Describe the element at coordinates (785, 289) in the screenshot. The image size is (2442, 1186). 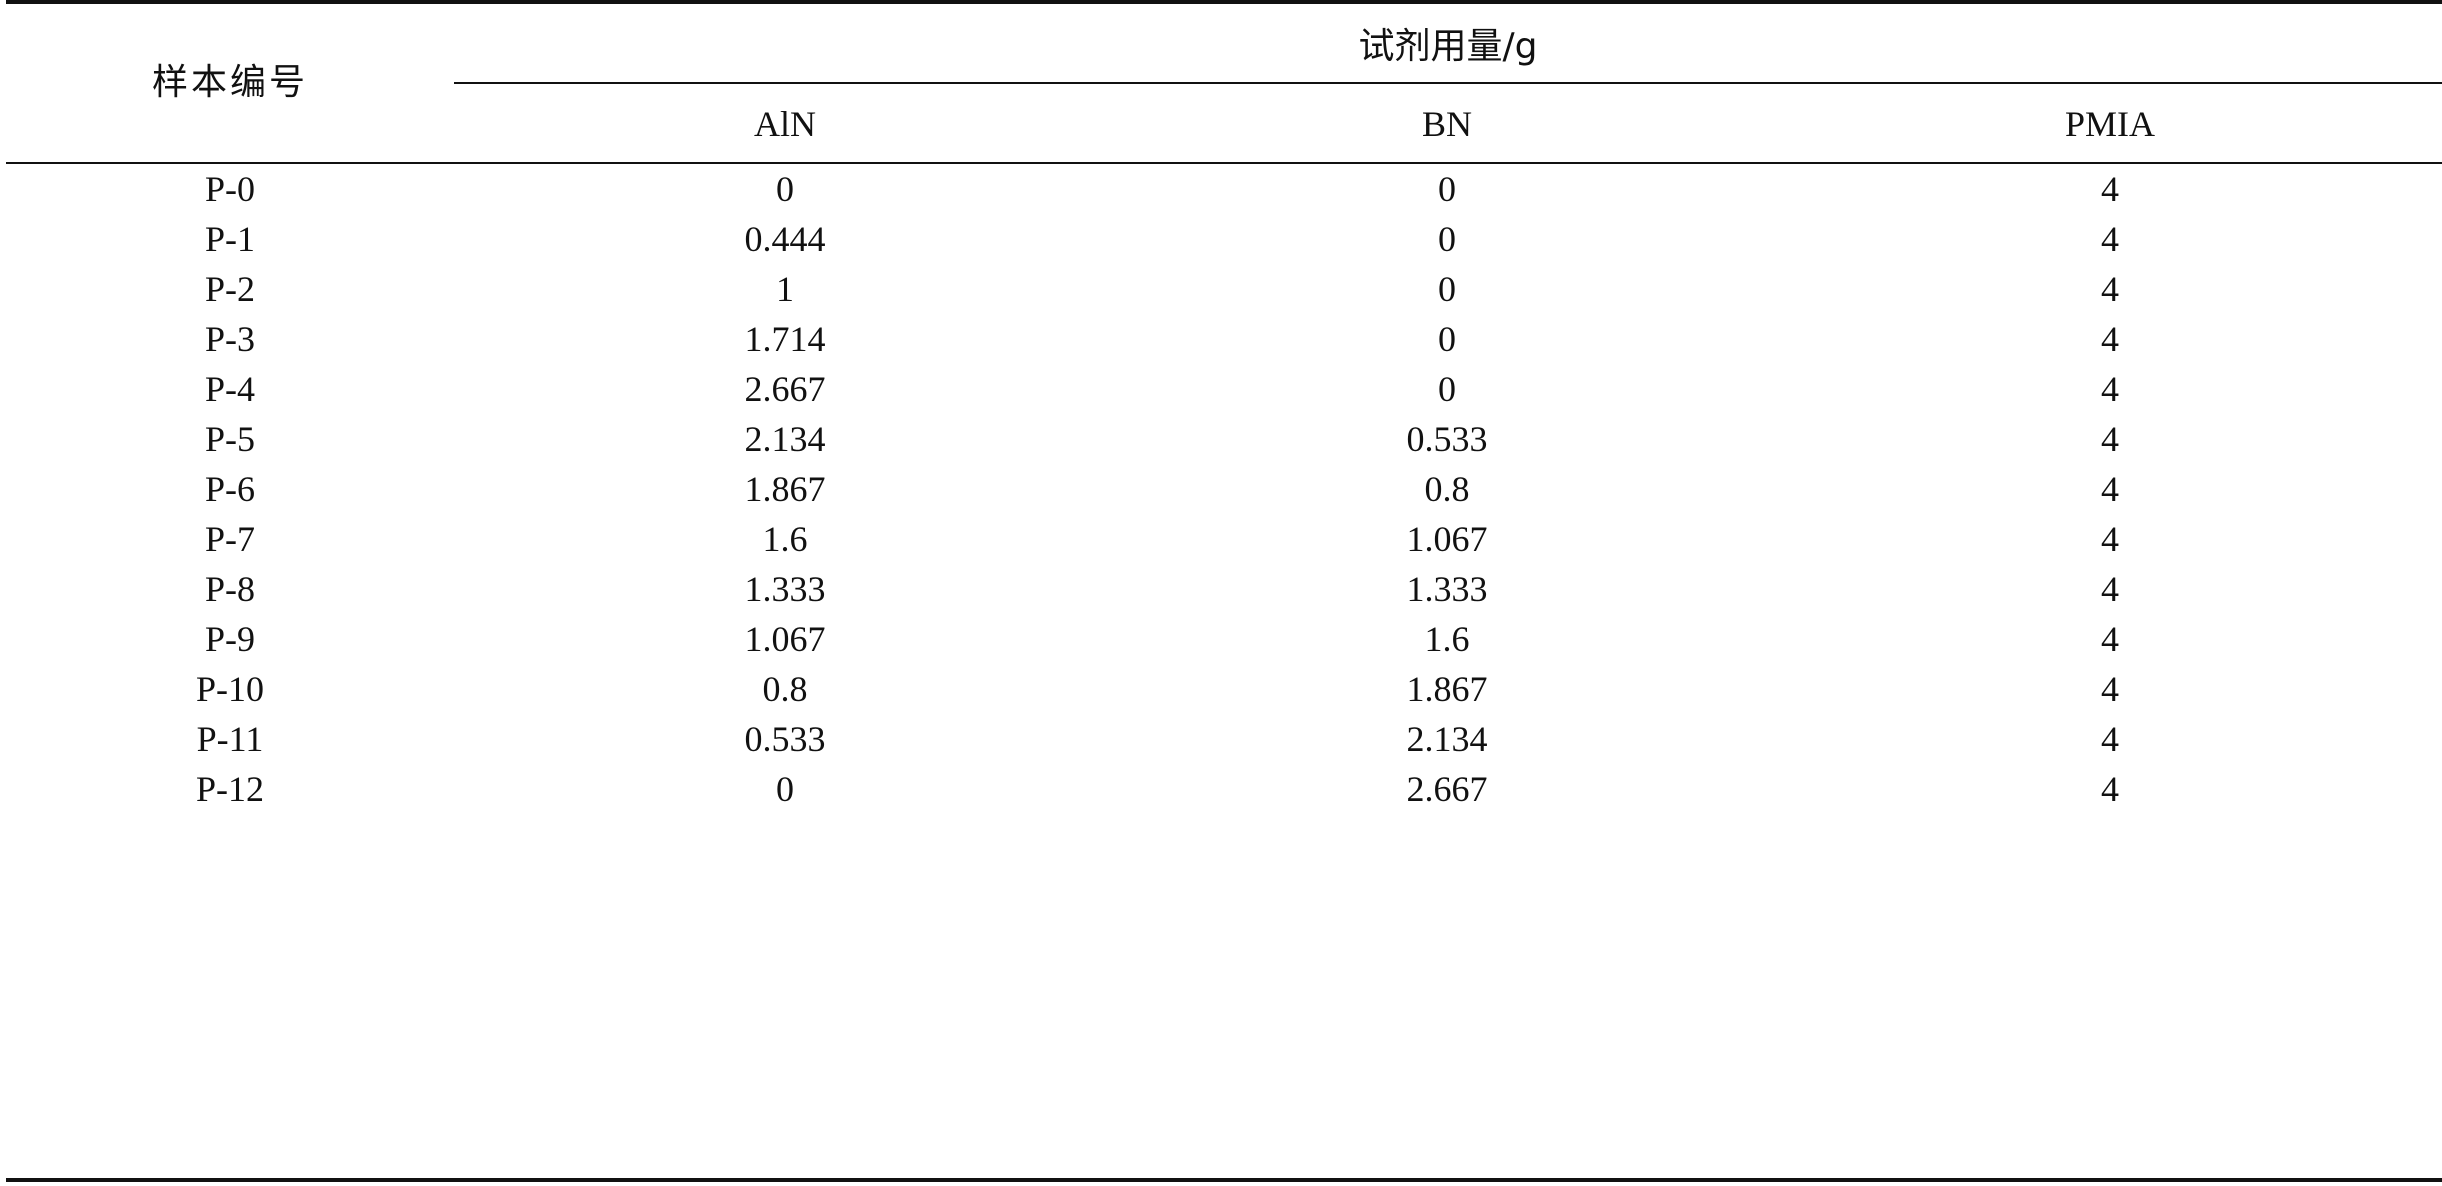
I see `cell-aln: 1` at that location.